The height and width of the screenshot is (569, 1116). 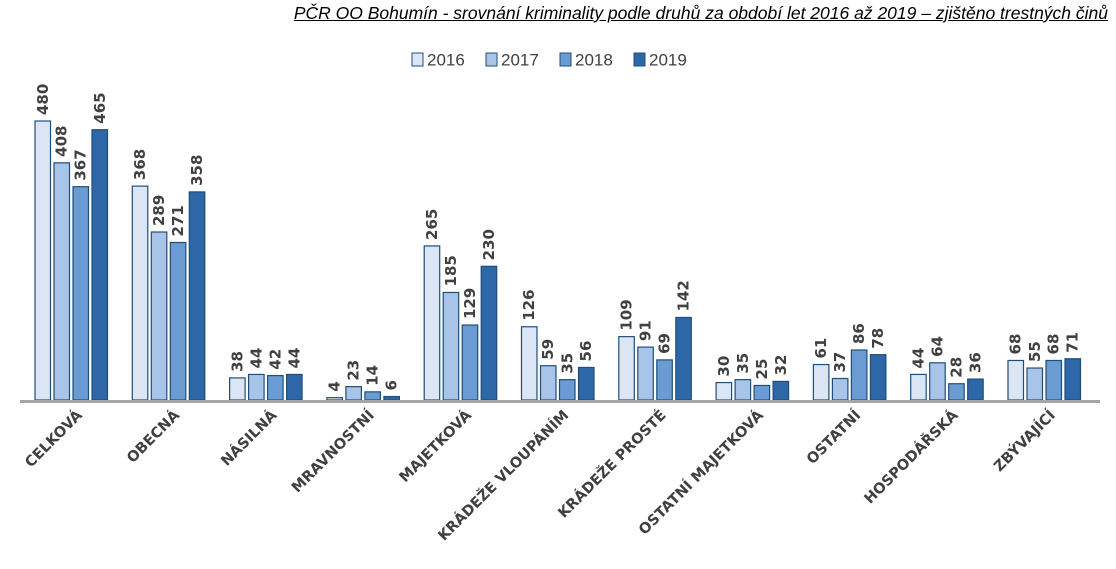 What do you see at coordinates (549, 60) in the screenshot?
I see `legend: 2016 2017 2018 2019` at bounding box center [549, 60].